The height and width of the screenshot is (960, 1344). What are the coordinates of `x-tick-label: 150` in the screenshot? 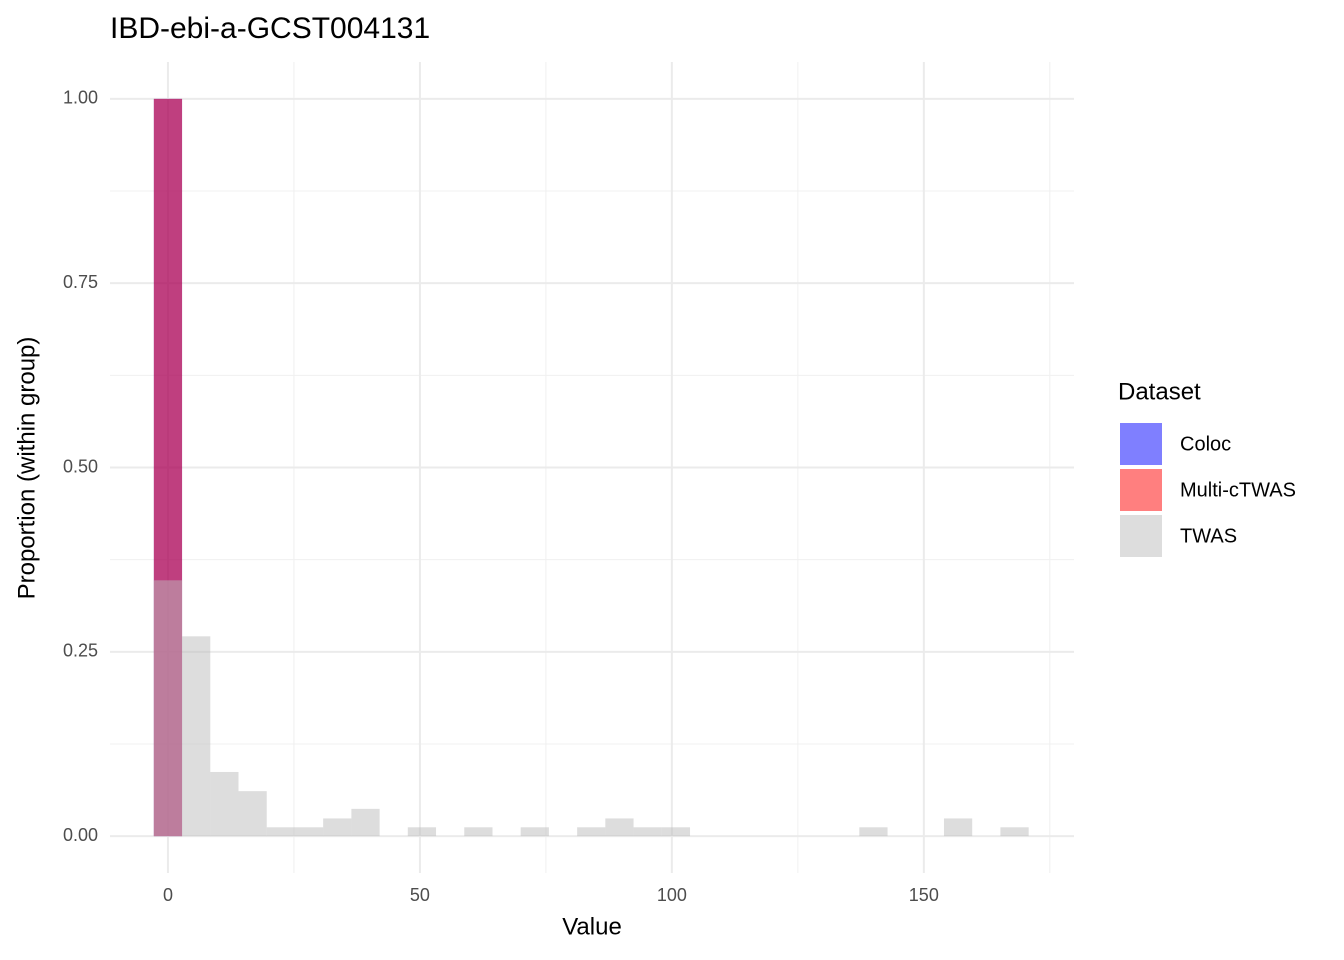 It's located at (924, 895).